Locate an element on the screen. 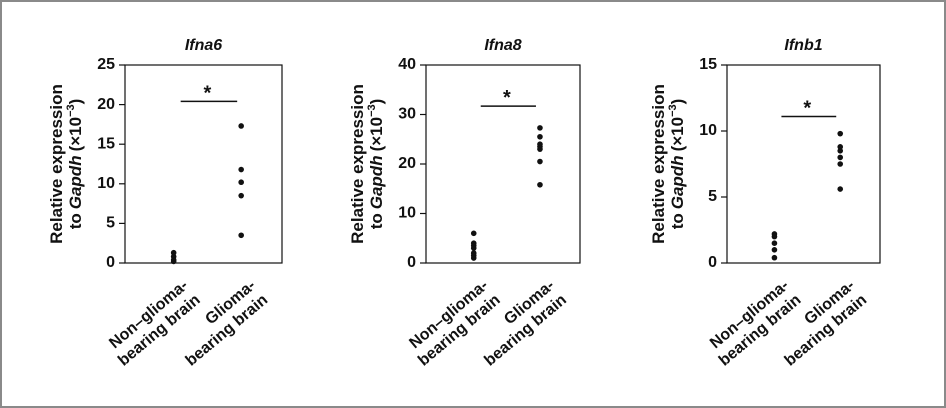 This screenshot has width=946, height=408. chart-title: Ifna8 is located at coordinates (502, 45).